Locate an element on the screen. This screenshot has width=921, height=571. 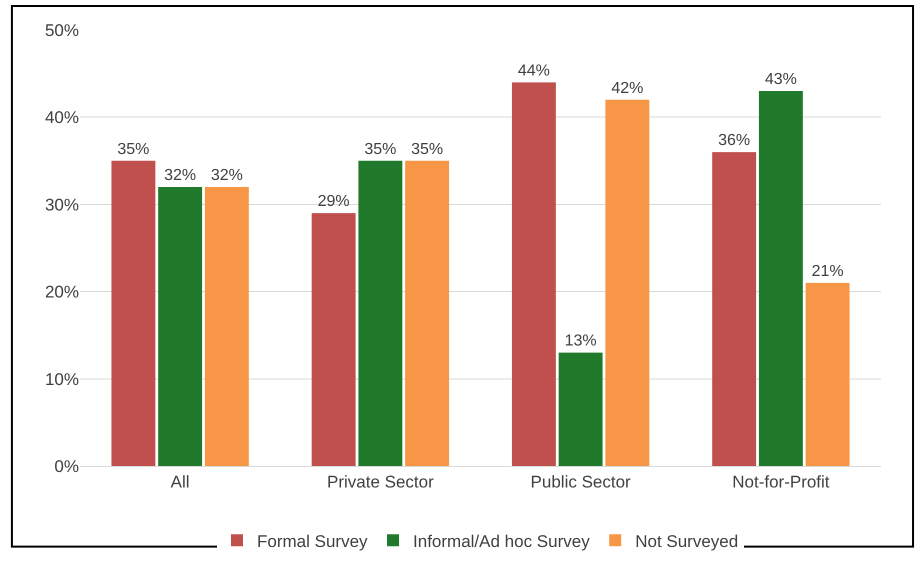
legend-label: Informal/Ad hoc Survey is located at coordinates (501, 541).